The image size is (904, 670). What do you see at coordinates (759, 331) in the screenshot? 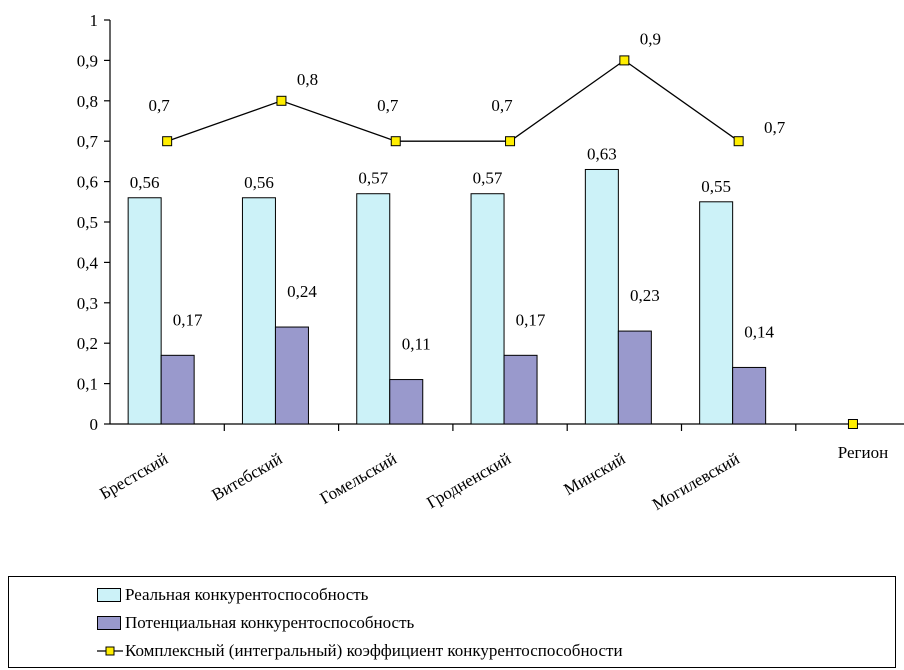
I see `data-label-potential: 0,14` at bounding box center [759, 331].